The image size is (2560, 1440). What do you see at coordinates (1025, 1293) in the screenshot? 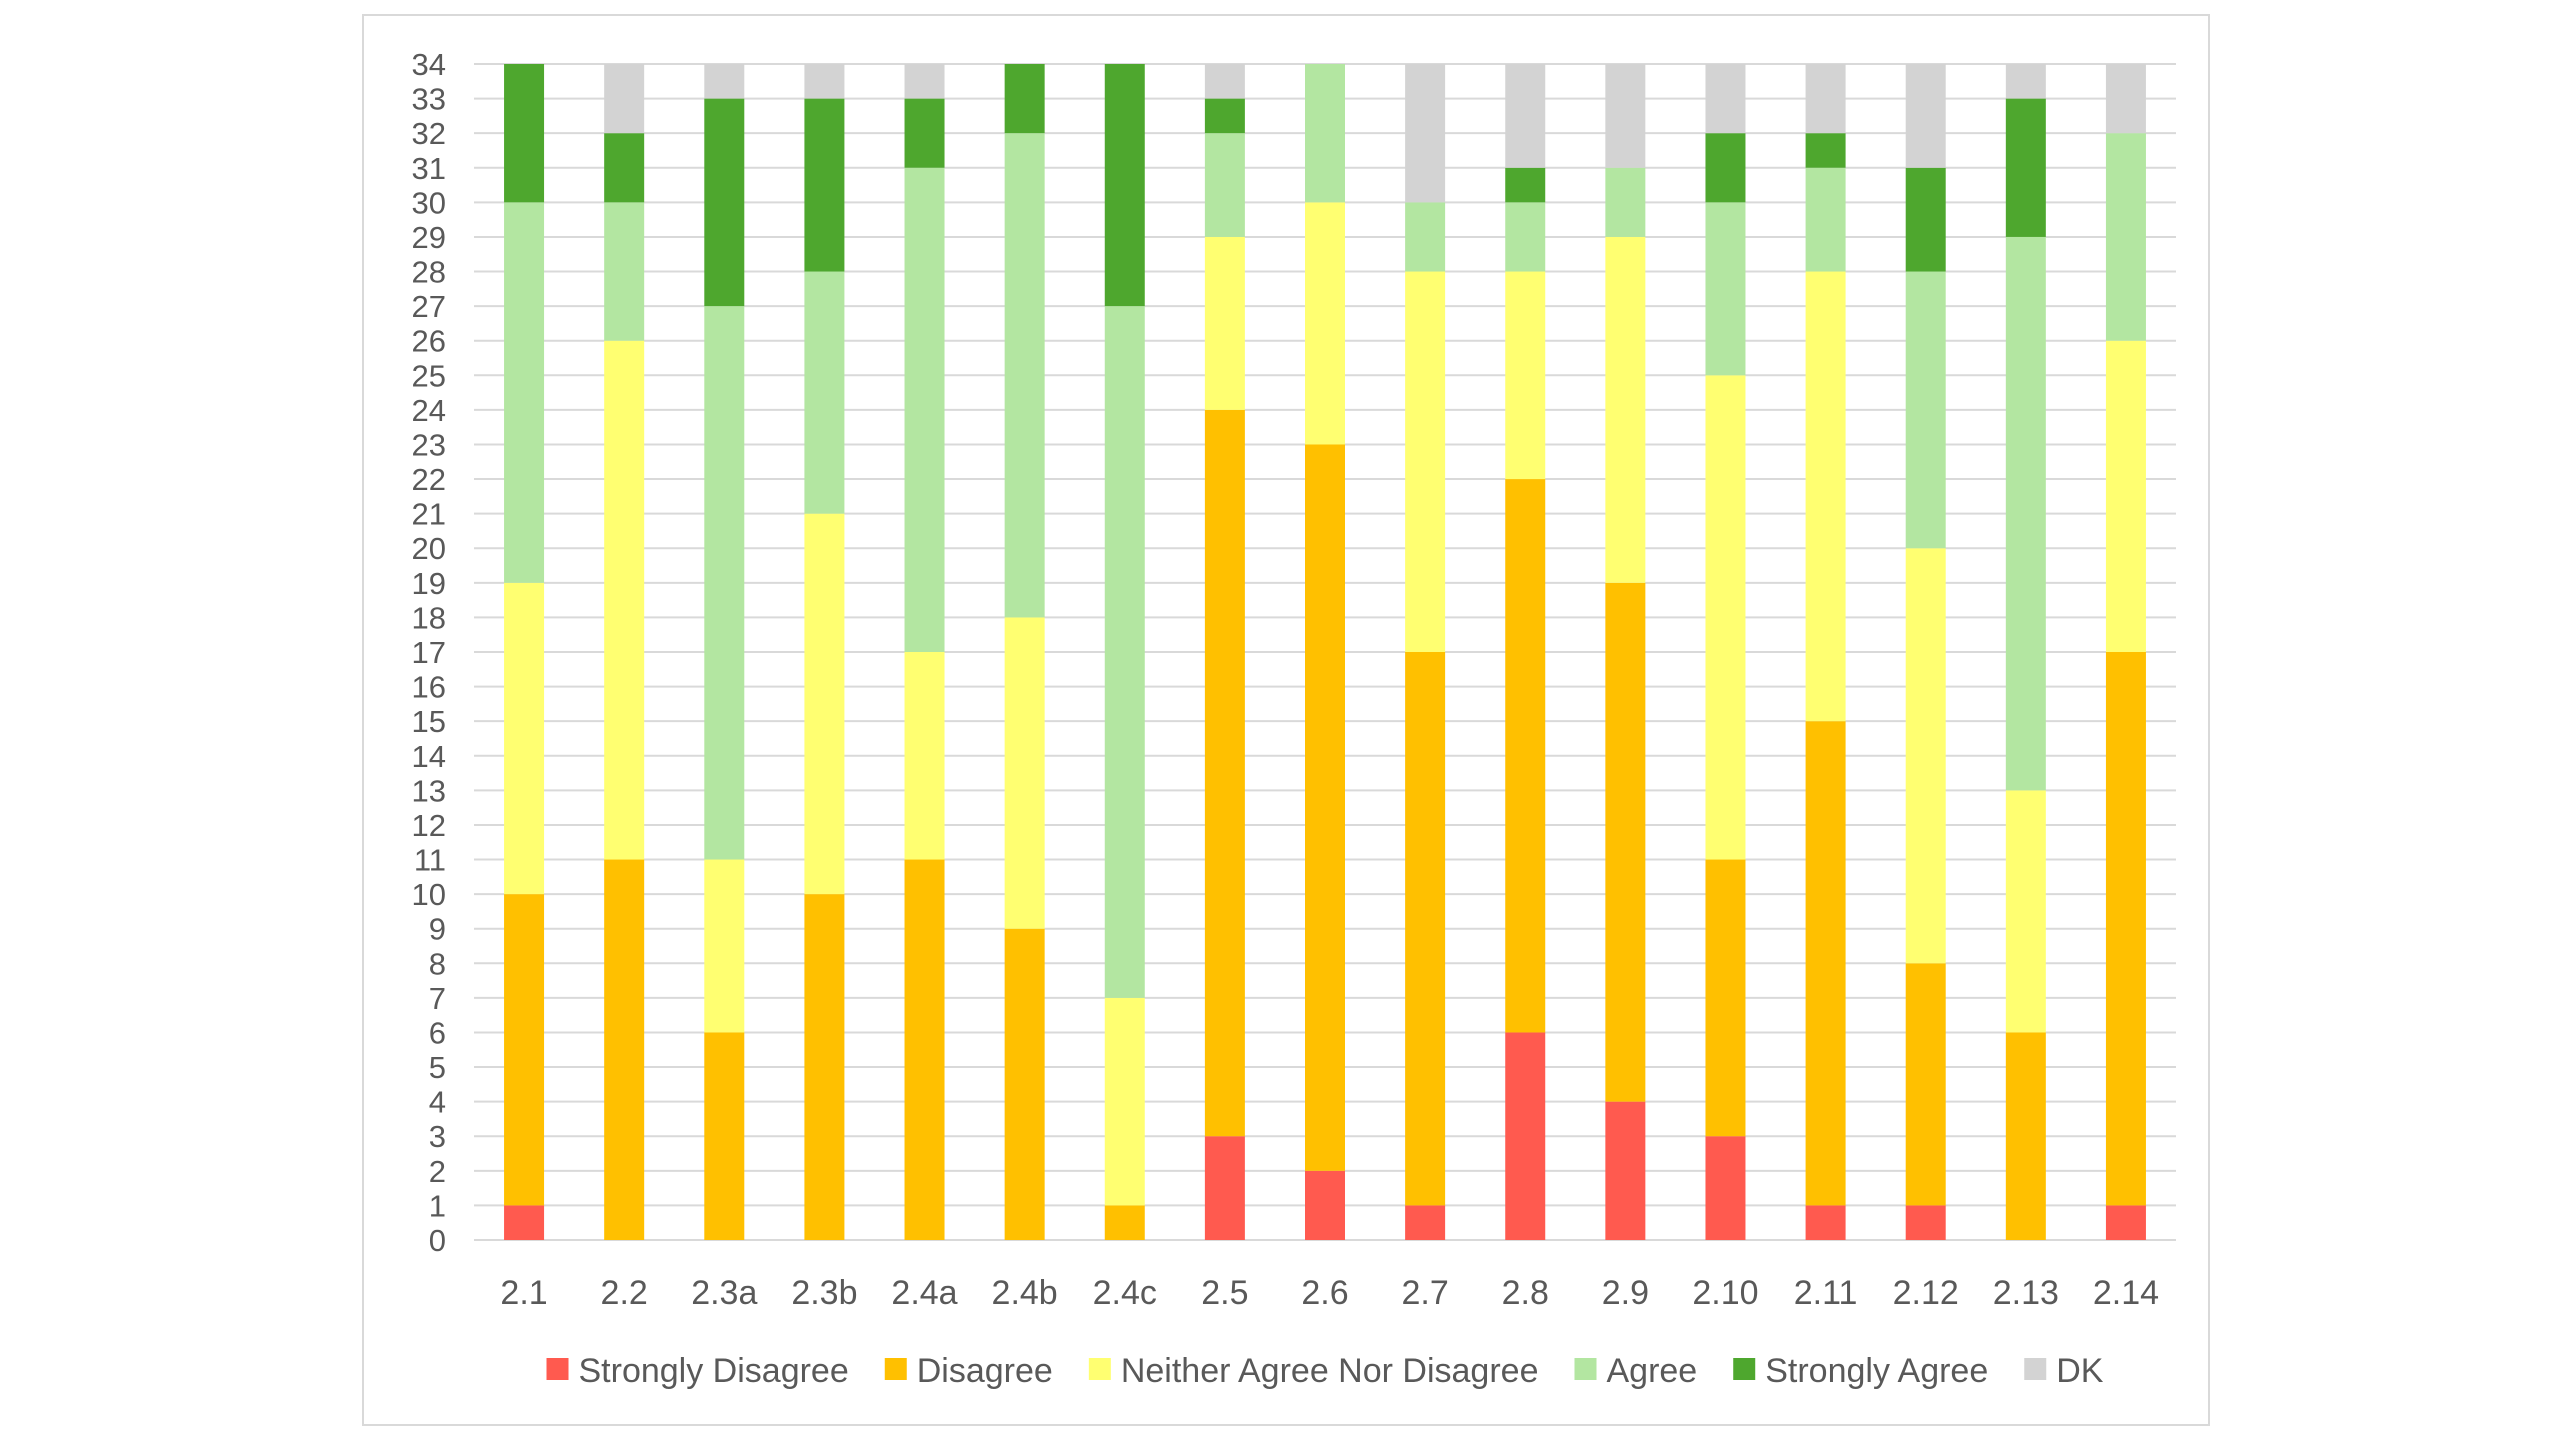
I see `x-category-label: 2.4b` at bounding box center [1025, 1293].